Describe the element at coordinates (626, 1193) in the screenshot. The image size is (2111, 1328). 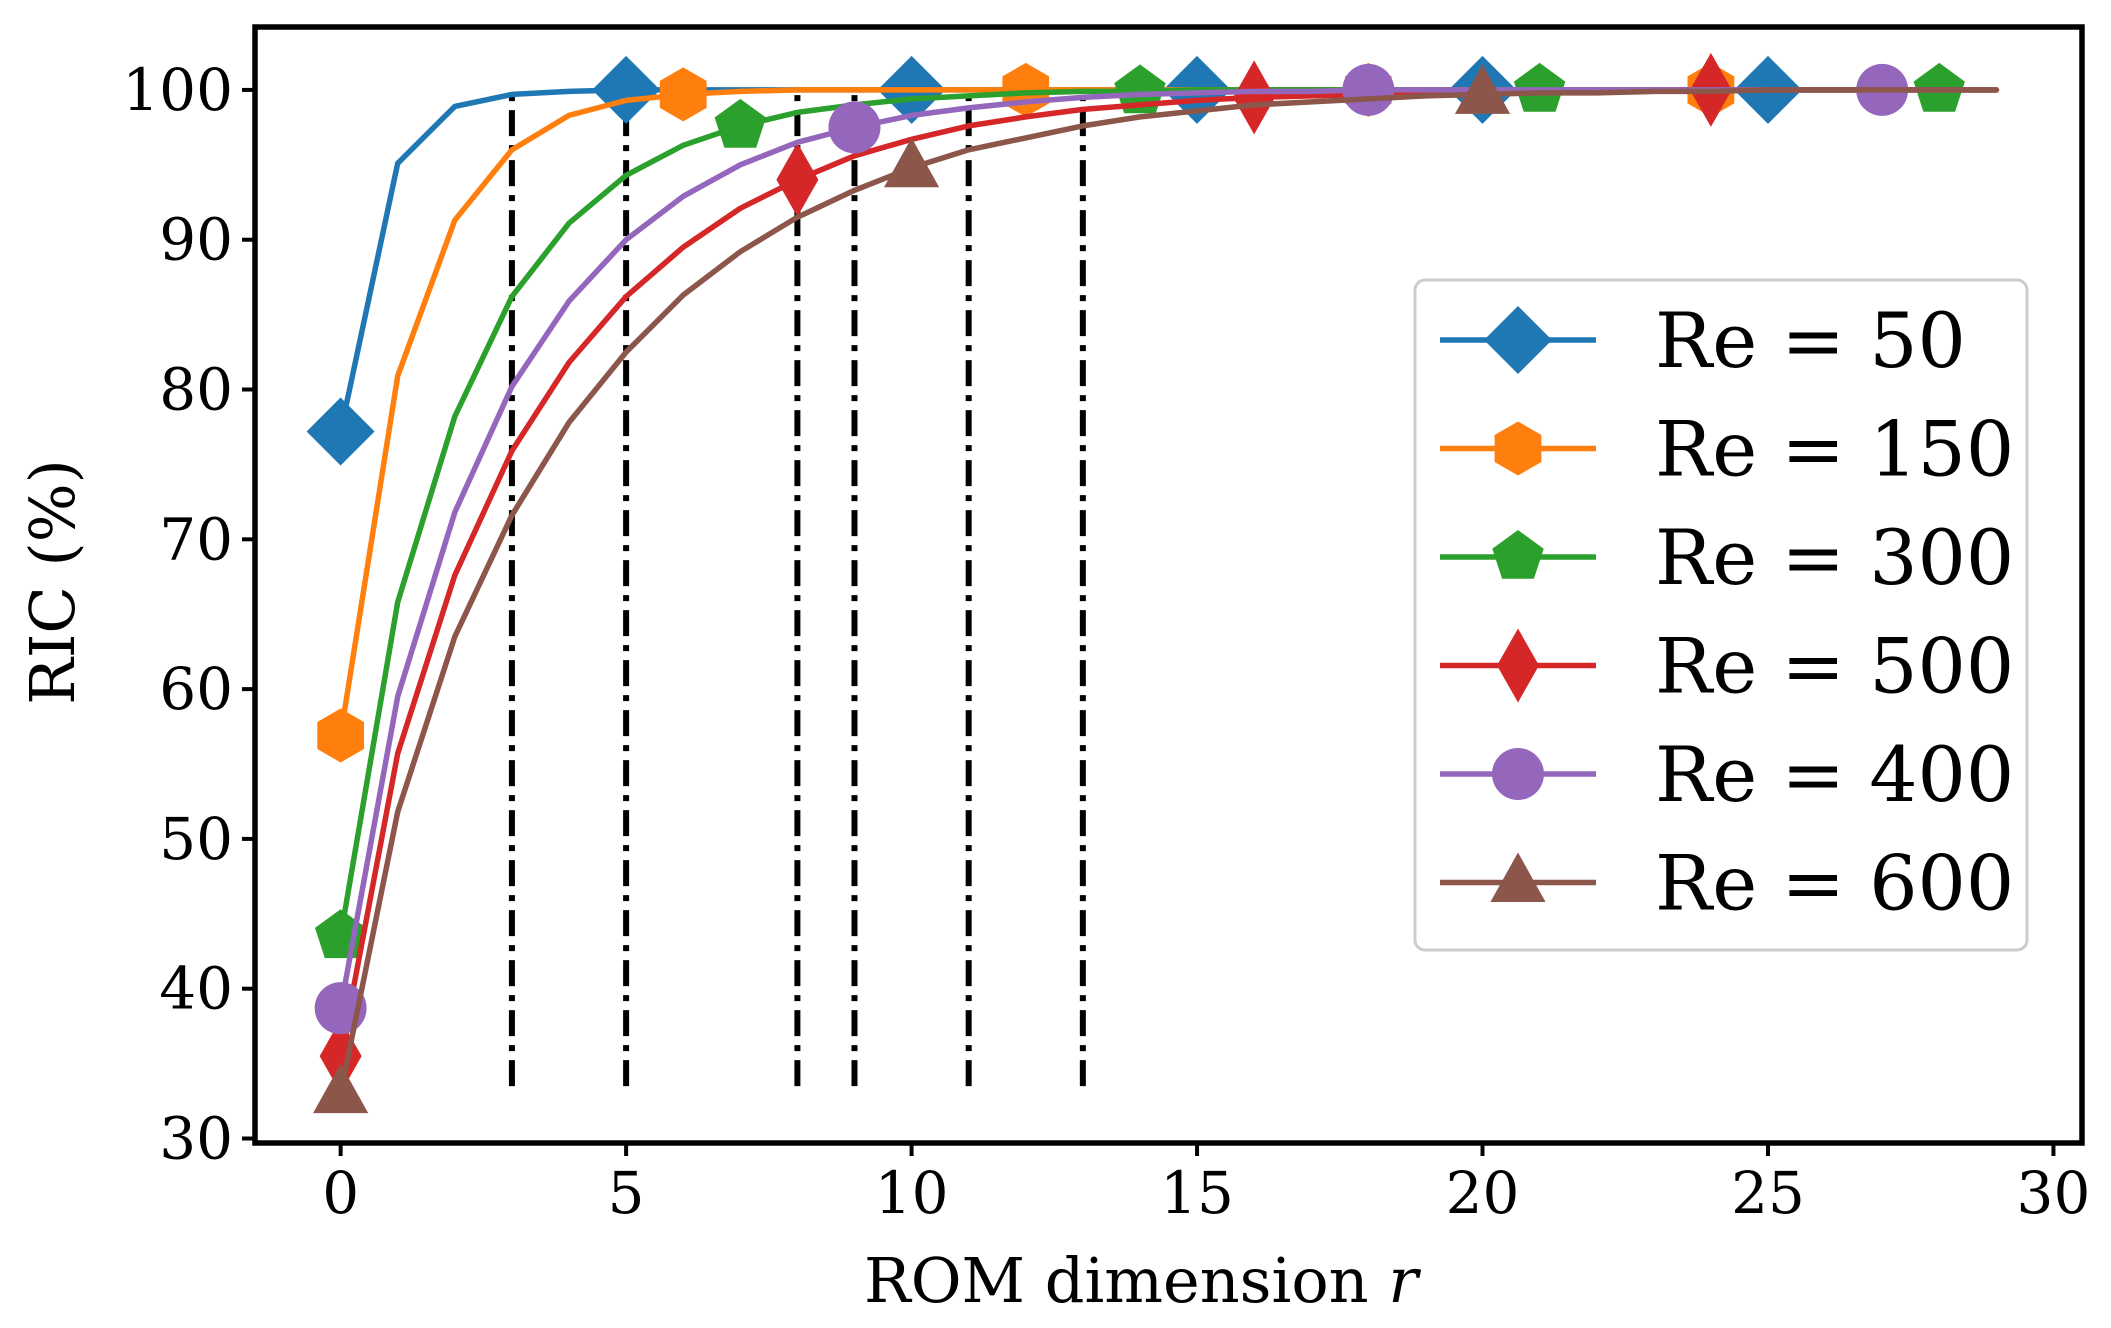
I see `x-tick-label: 5` at that location.